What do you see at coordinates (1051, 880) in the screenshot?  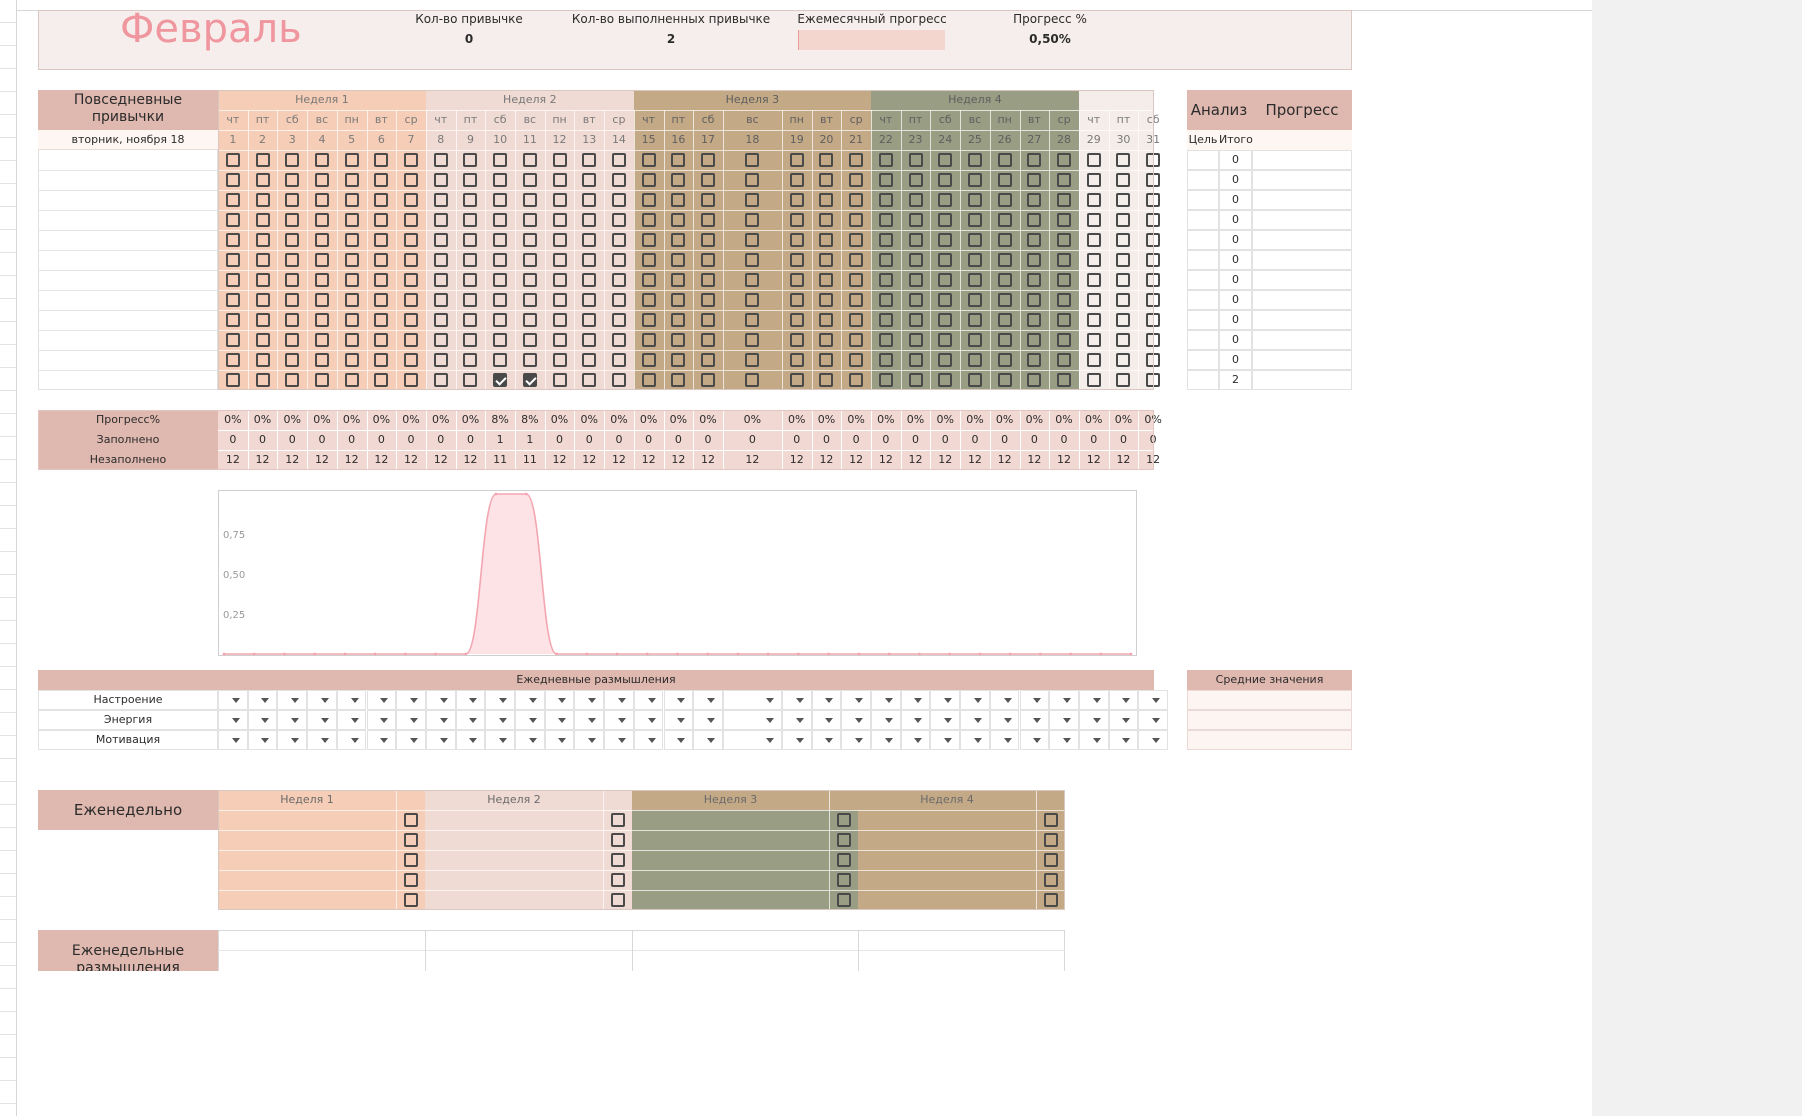 I see `weekly-checkbox` at bounding box center [1051, 880].